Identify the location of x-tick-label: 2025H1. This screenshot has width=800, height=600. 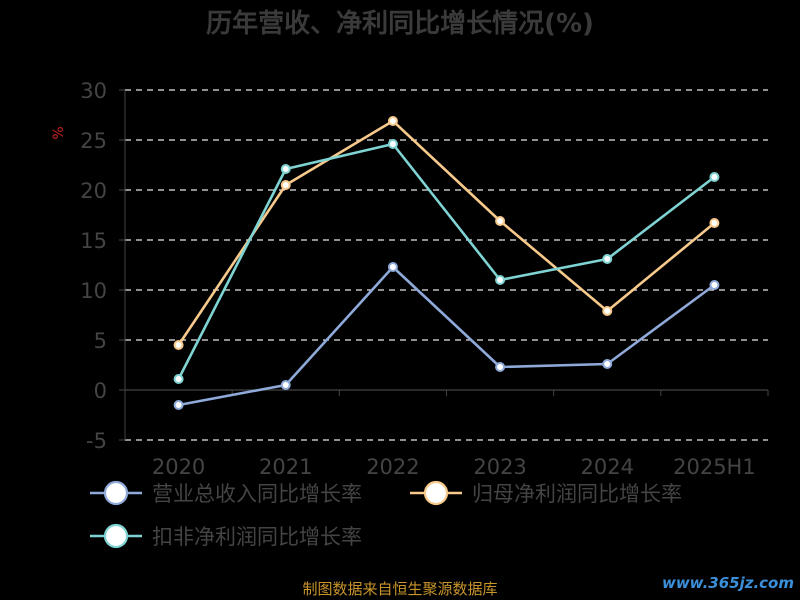
(714, 467).